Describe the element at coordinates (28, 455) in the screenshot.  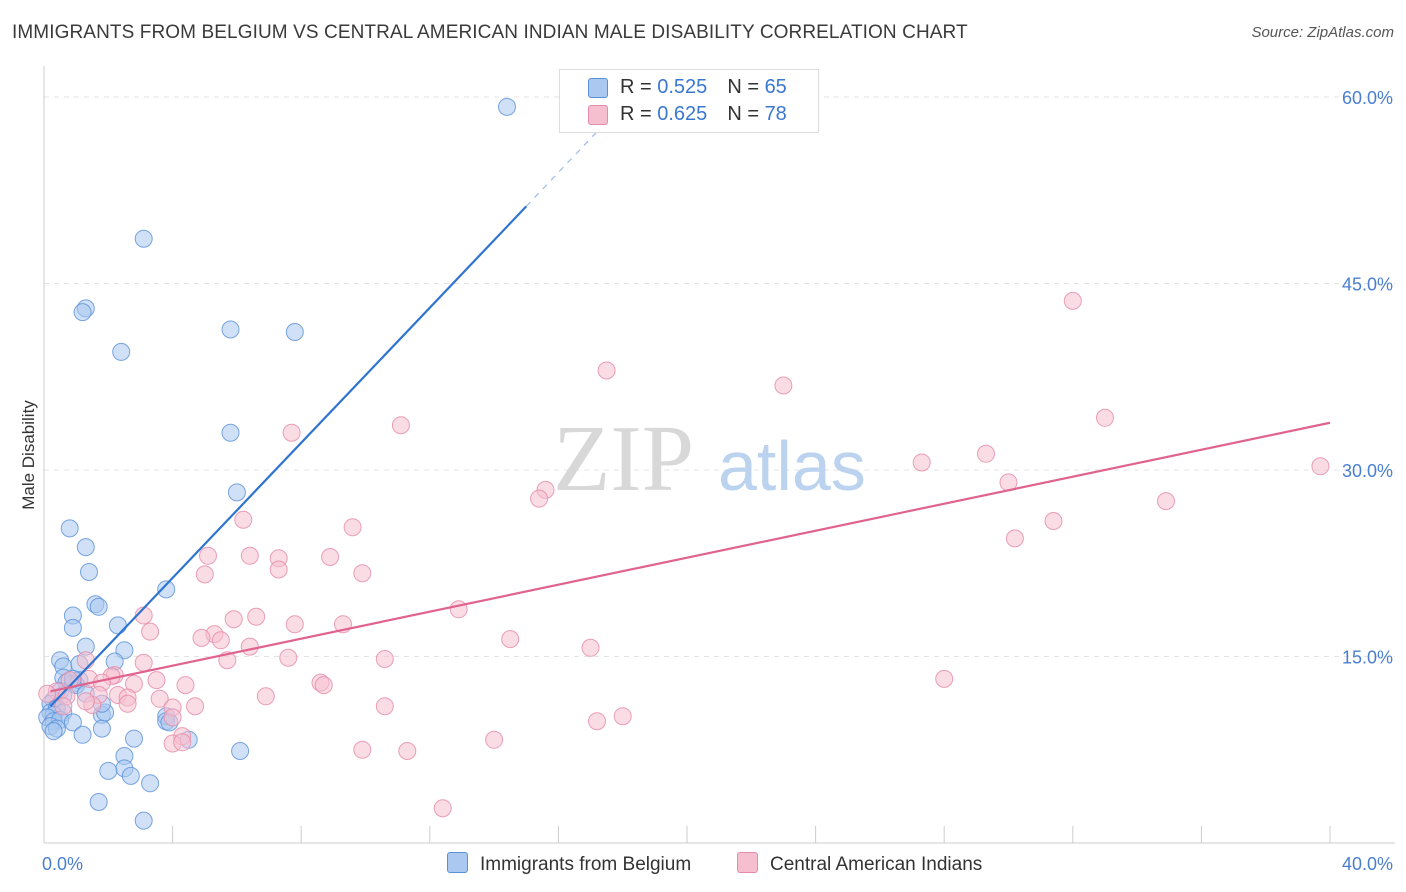
I see `y-axis-label: Male Disability` at that location.